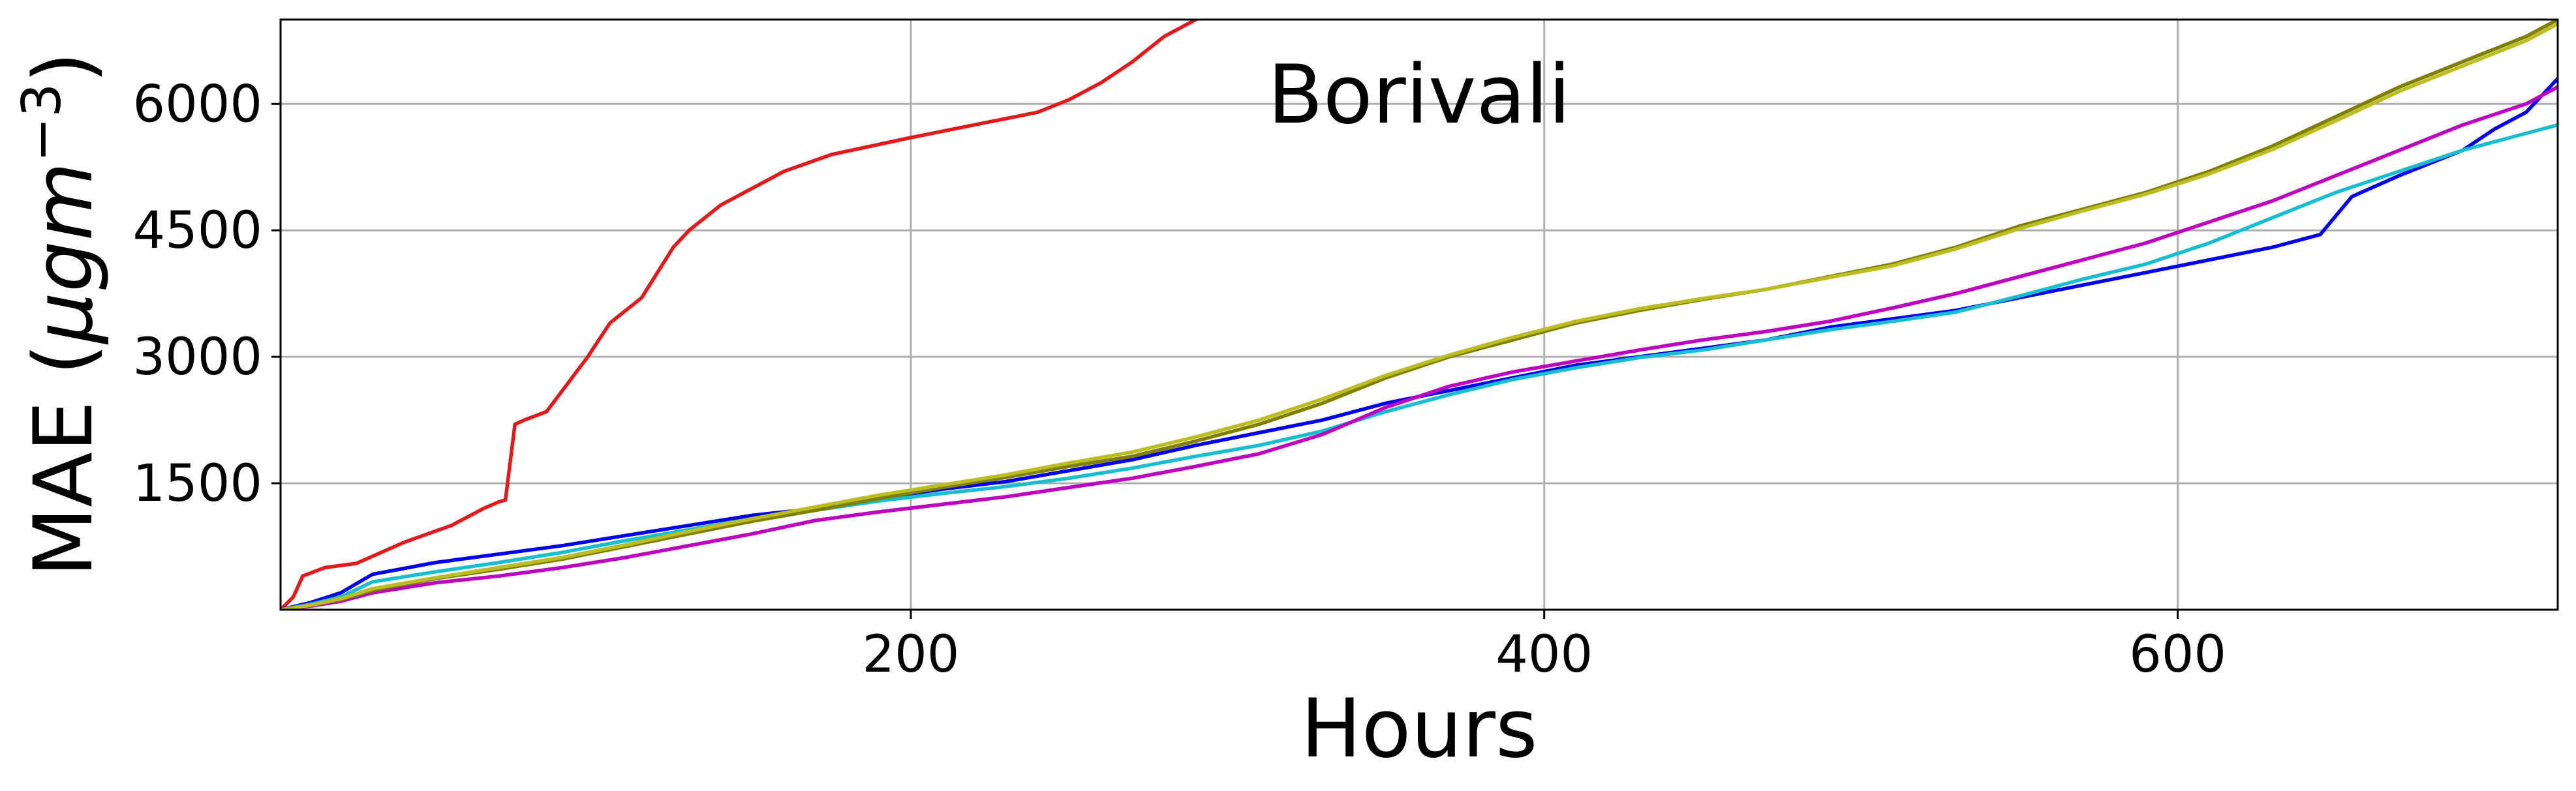 This screenshot has height=791, width=2576. What do you see at coordinates (197, 484) in the screenshot?
I see `y-tick-label: 1500` at bounding box center [197, 484].